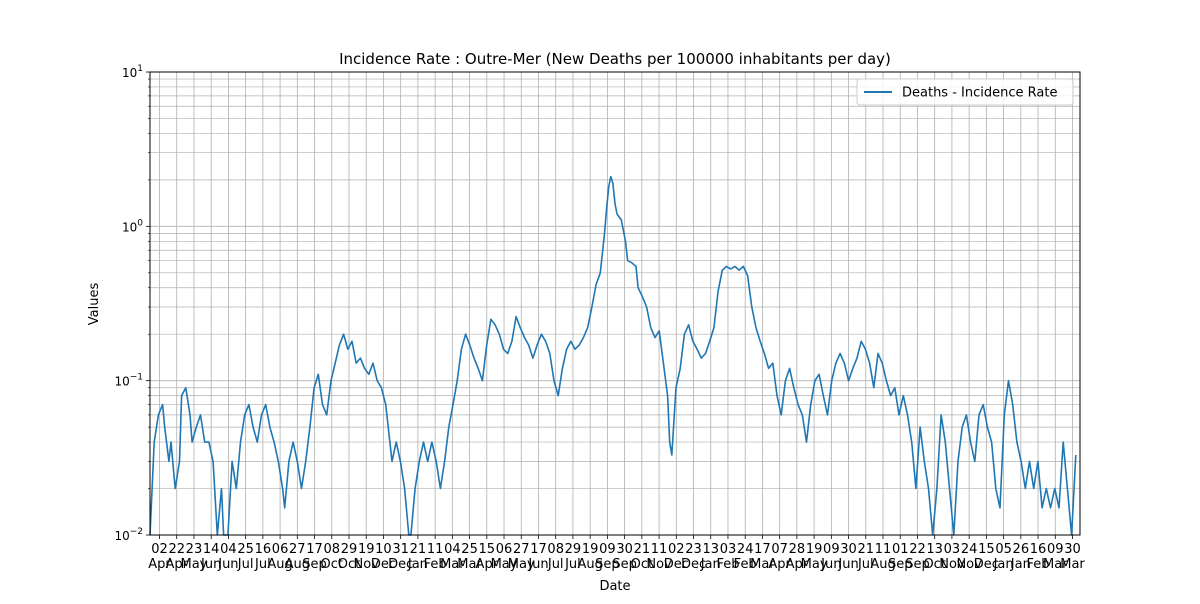 The image size is (1200, 604). What do you see at coordinates (555, 557) in the screenshot?
I see `x-tick-label: 08 Jul` at bounding box center [555, 557].